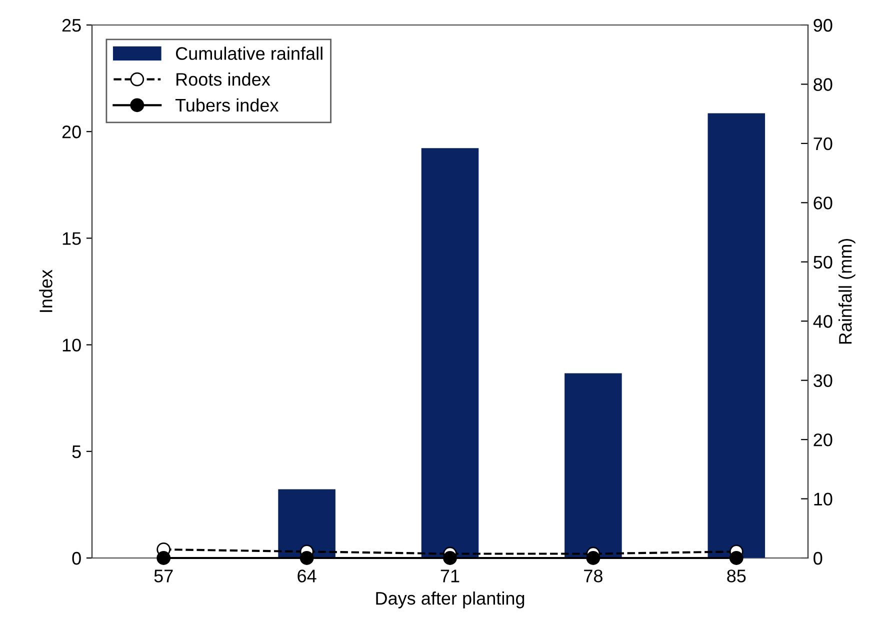 The image size is (880, 631). I want to click on legend-label: Roots index, so click(223, 79).